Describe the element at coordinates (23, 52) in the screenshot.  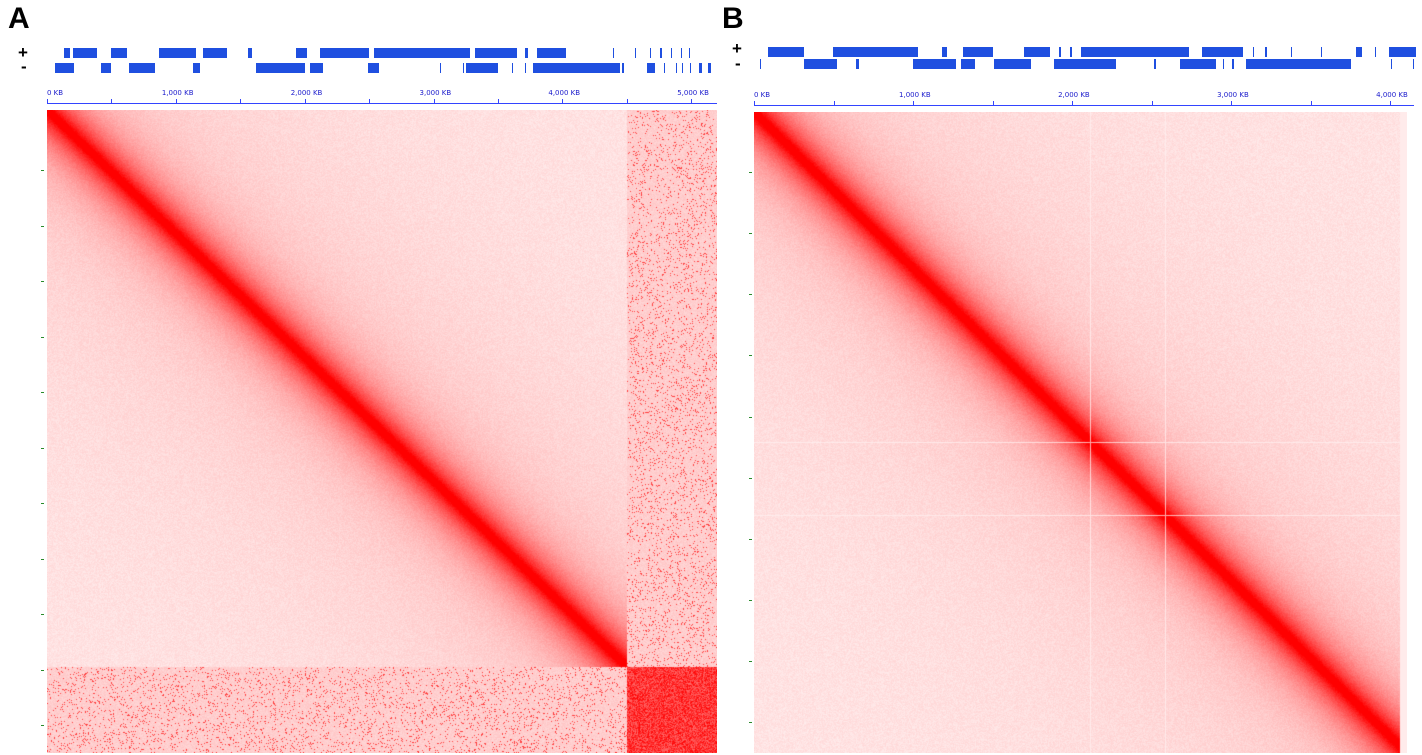
I see `strand-plus-label: +` at that location.